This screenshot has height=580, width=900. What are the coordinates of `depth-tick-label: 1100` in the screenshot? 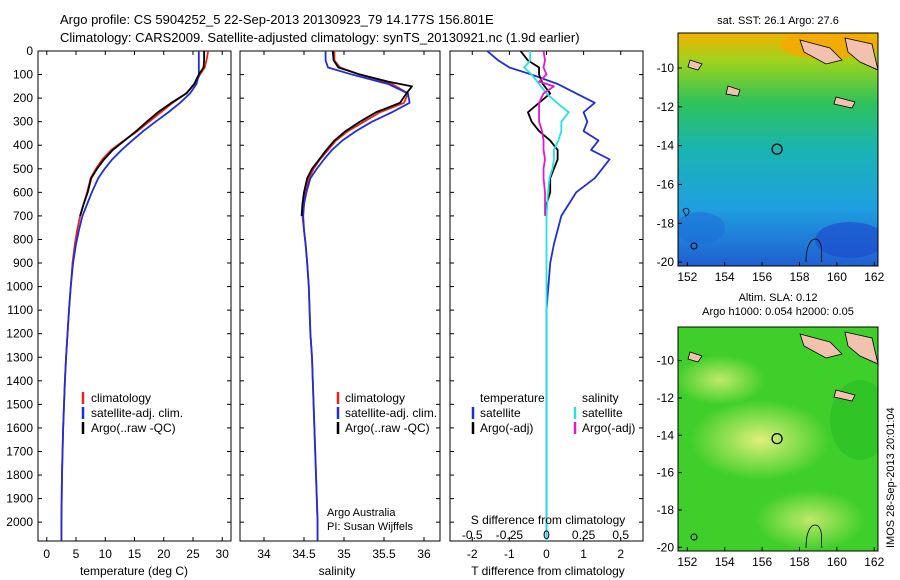 It's located at (20, 310).